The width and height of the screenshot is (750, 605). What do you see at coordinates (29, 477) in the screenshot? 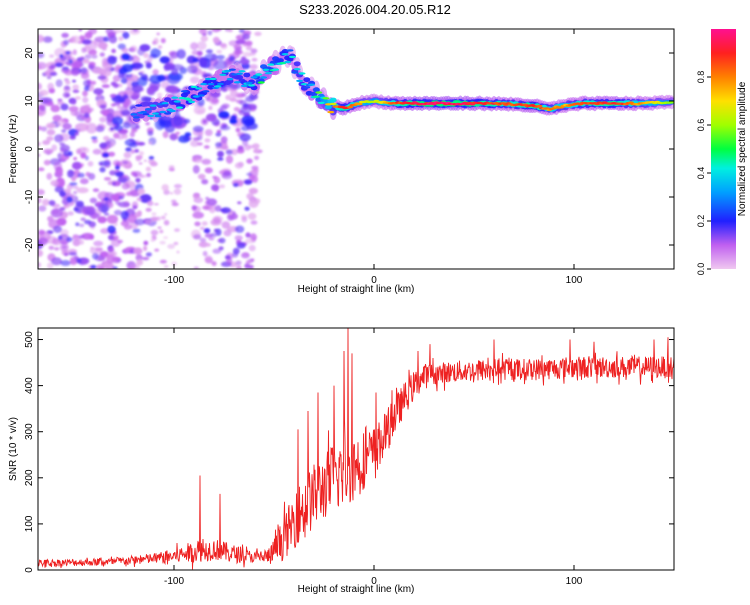
I see `snr-y-tick-label: 200` at bounding box center [29, 477].